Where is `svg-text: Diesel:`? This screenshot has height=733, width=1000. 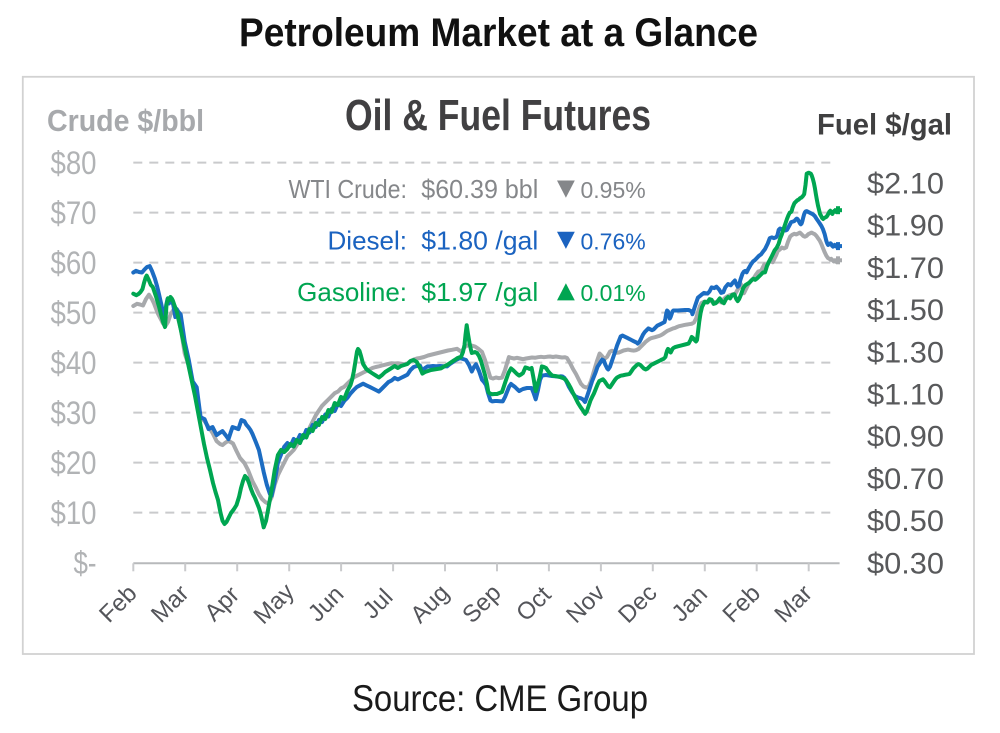 svg-text: Diesel: is located at coordinates (367, 240).